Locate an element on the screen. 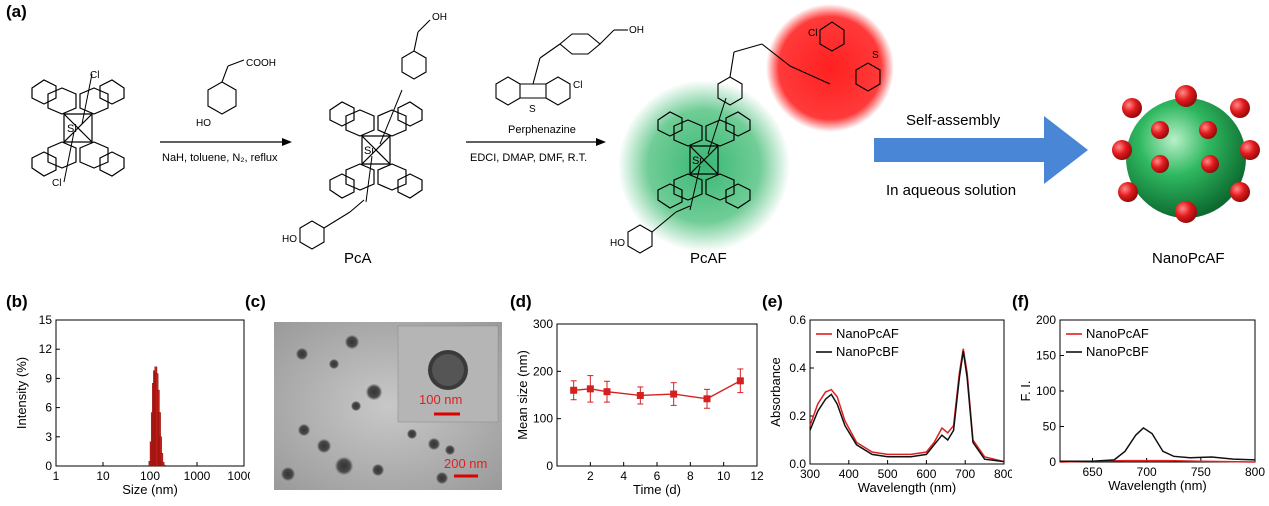 This screenshot has height=506, width=1269. pca-lower-arm is located at coordinates (332, 224).